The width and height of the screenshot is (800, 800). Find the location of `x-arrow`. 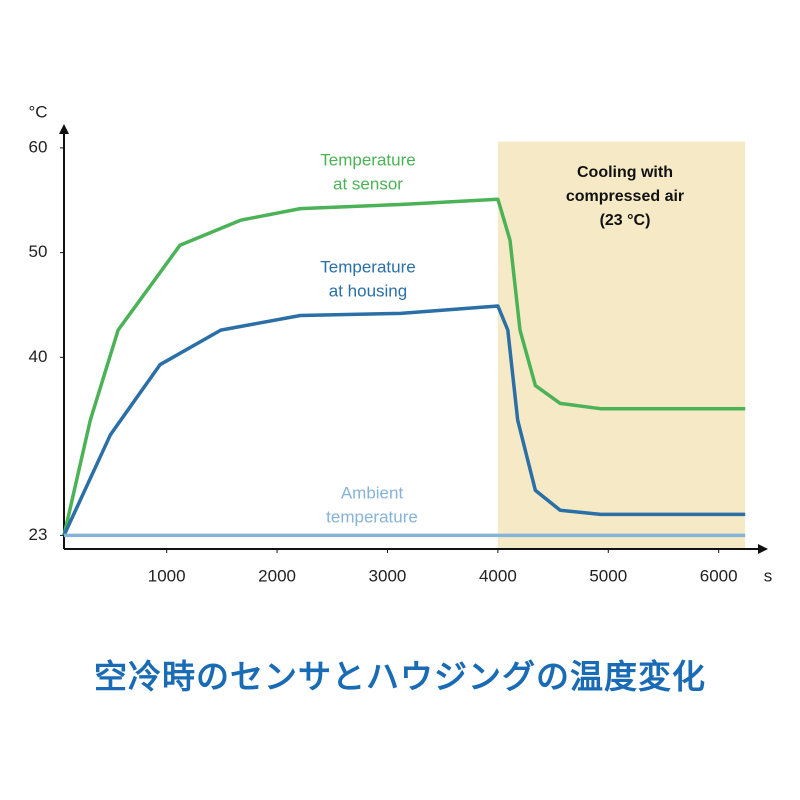

x-arrow is located at coordinates (763, 549).